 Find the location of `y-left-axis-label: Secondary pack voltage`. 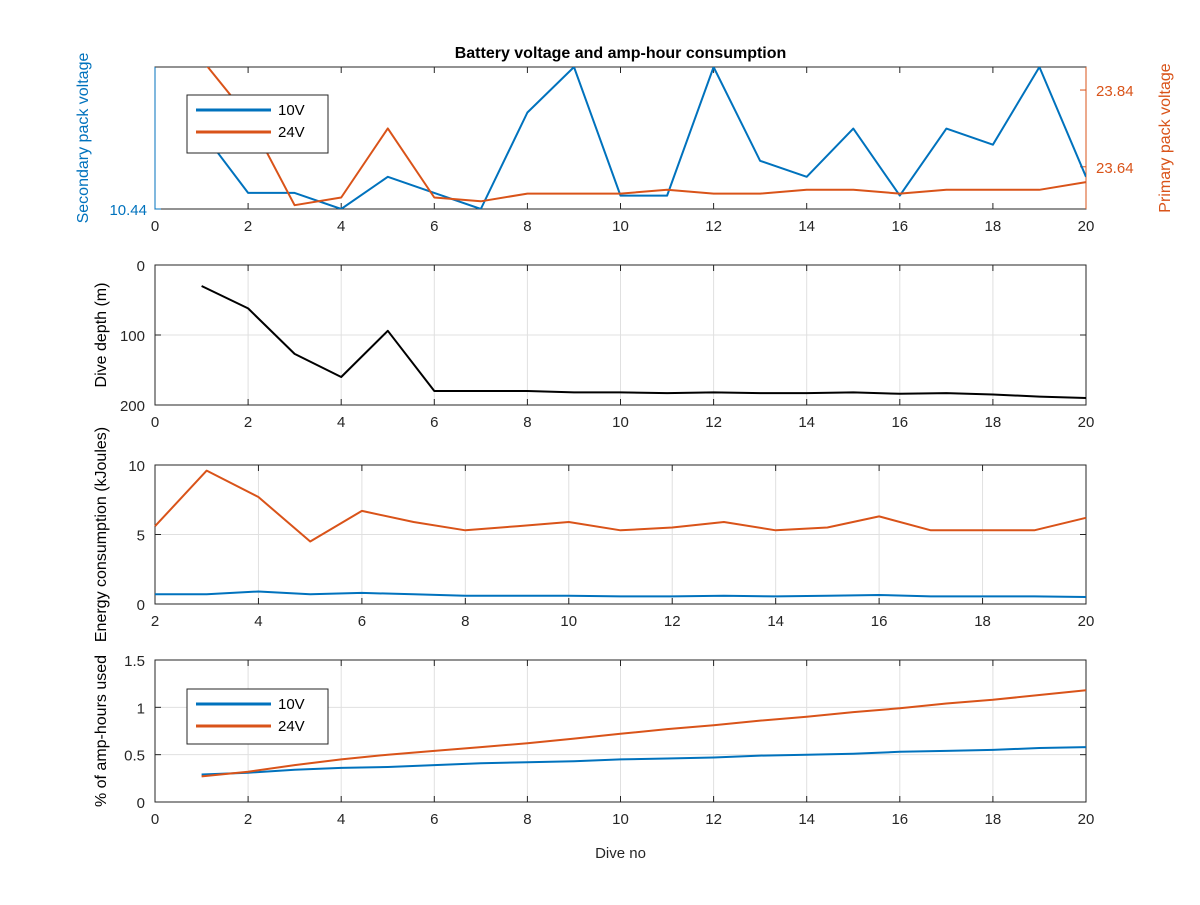

y-left-axis-label: Secondary pack voltage is located at coordinates (83, 138).